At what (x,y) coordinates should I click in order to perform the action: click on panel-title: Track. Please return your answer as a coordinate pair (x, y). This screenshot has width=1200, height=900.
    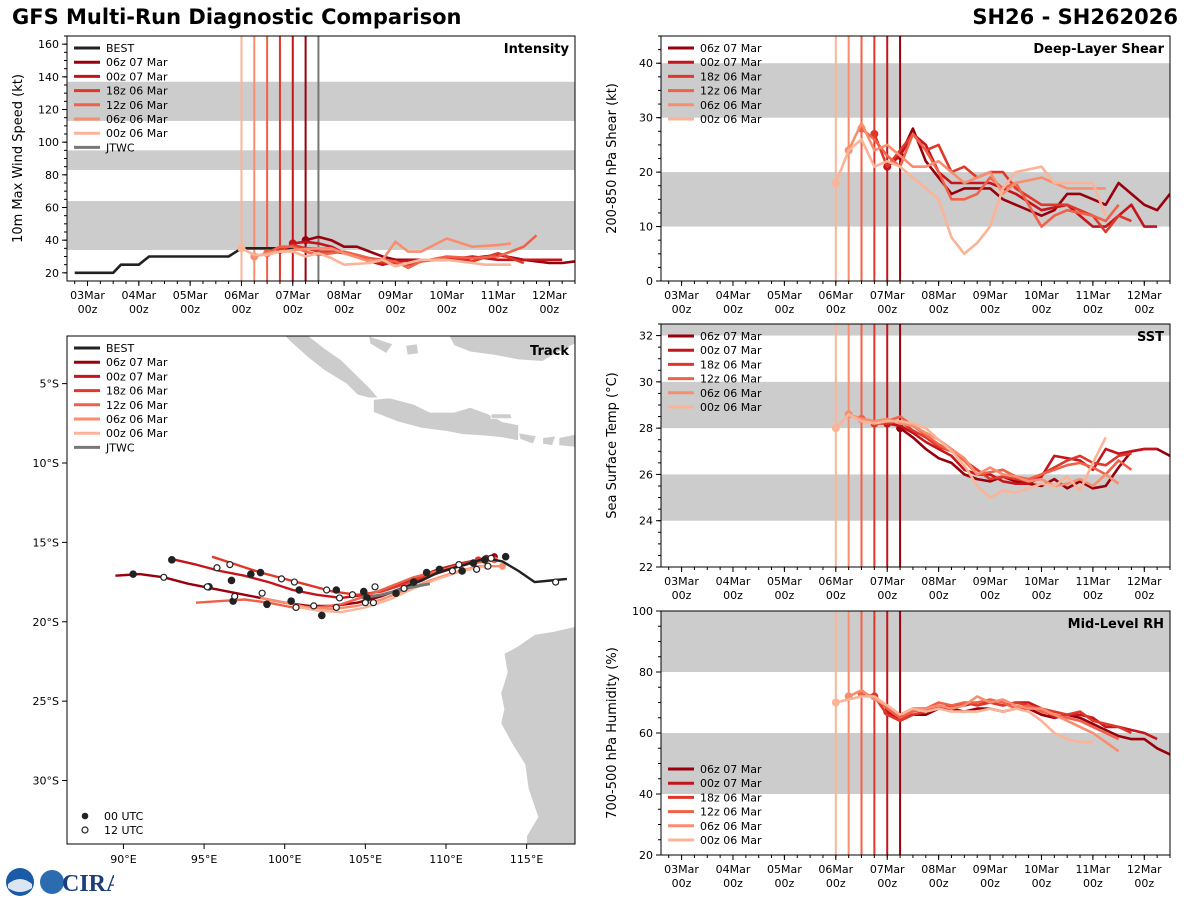
    Looking at the image, I should click on (549, 351).